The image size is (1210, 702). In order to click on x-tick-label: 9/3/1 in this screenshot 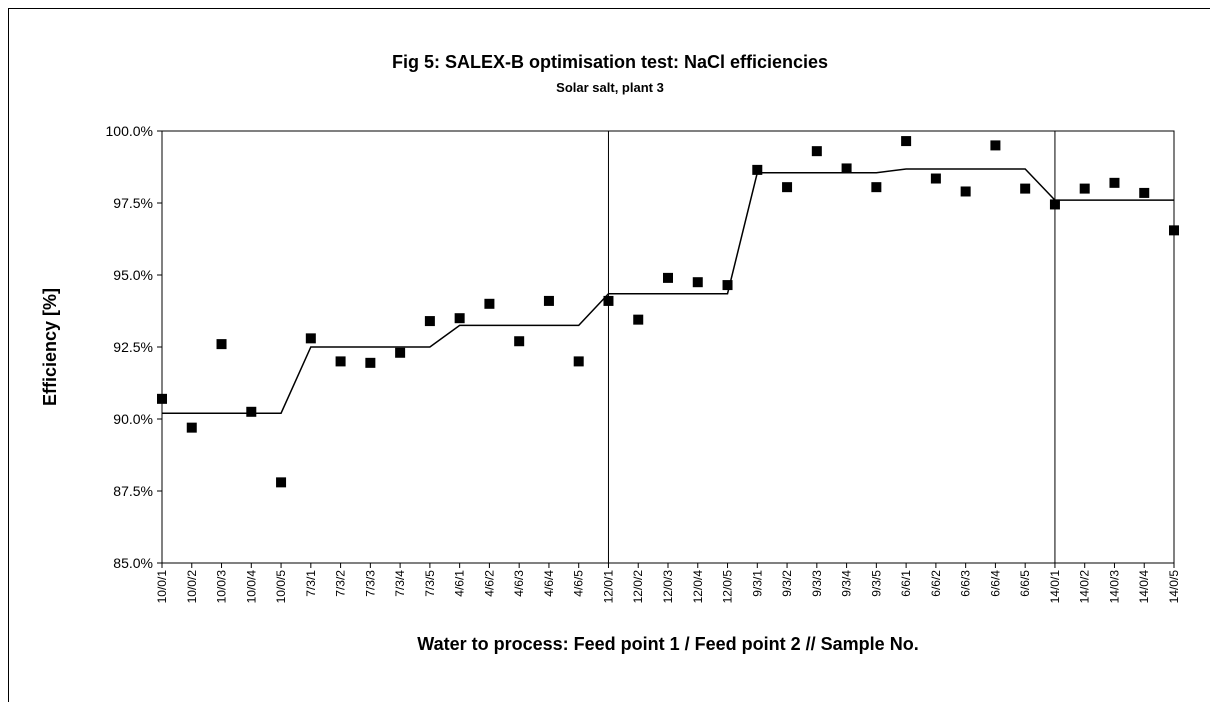, I will do `click(757, 583)`.